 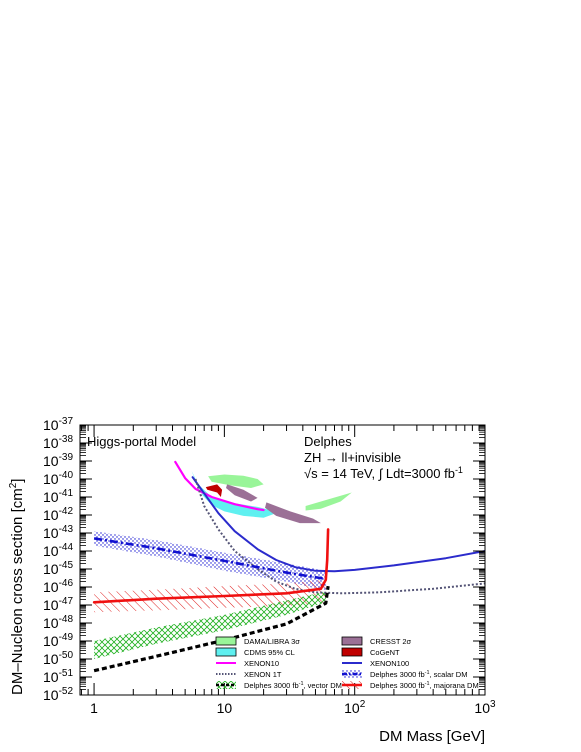 I want to click on legend-item-4: XENON10, so click(x=247, y=663).